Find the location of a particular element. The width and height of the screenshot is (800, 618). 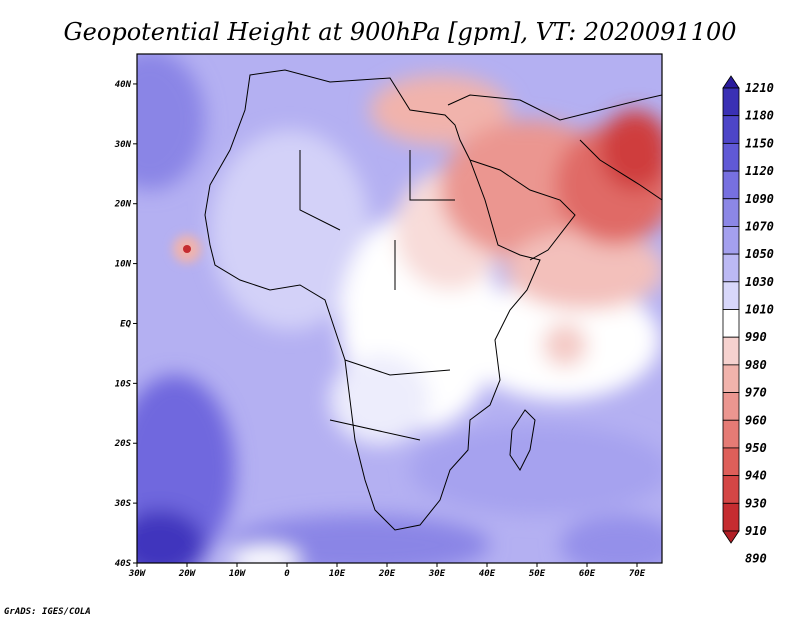

y-axis: 40N 30N 20N 10N EQ 10S 20S 30S 40S is located at coordinates (125, 324).